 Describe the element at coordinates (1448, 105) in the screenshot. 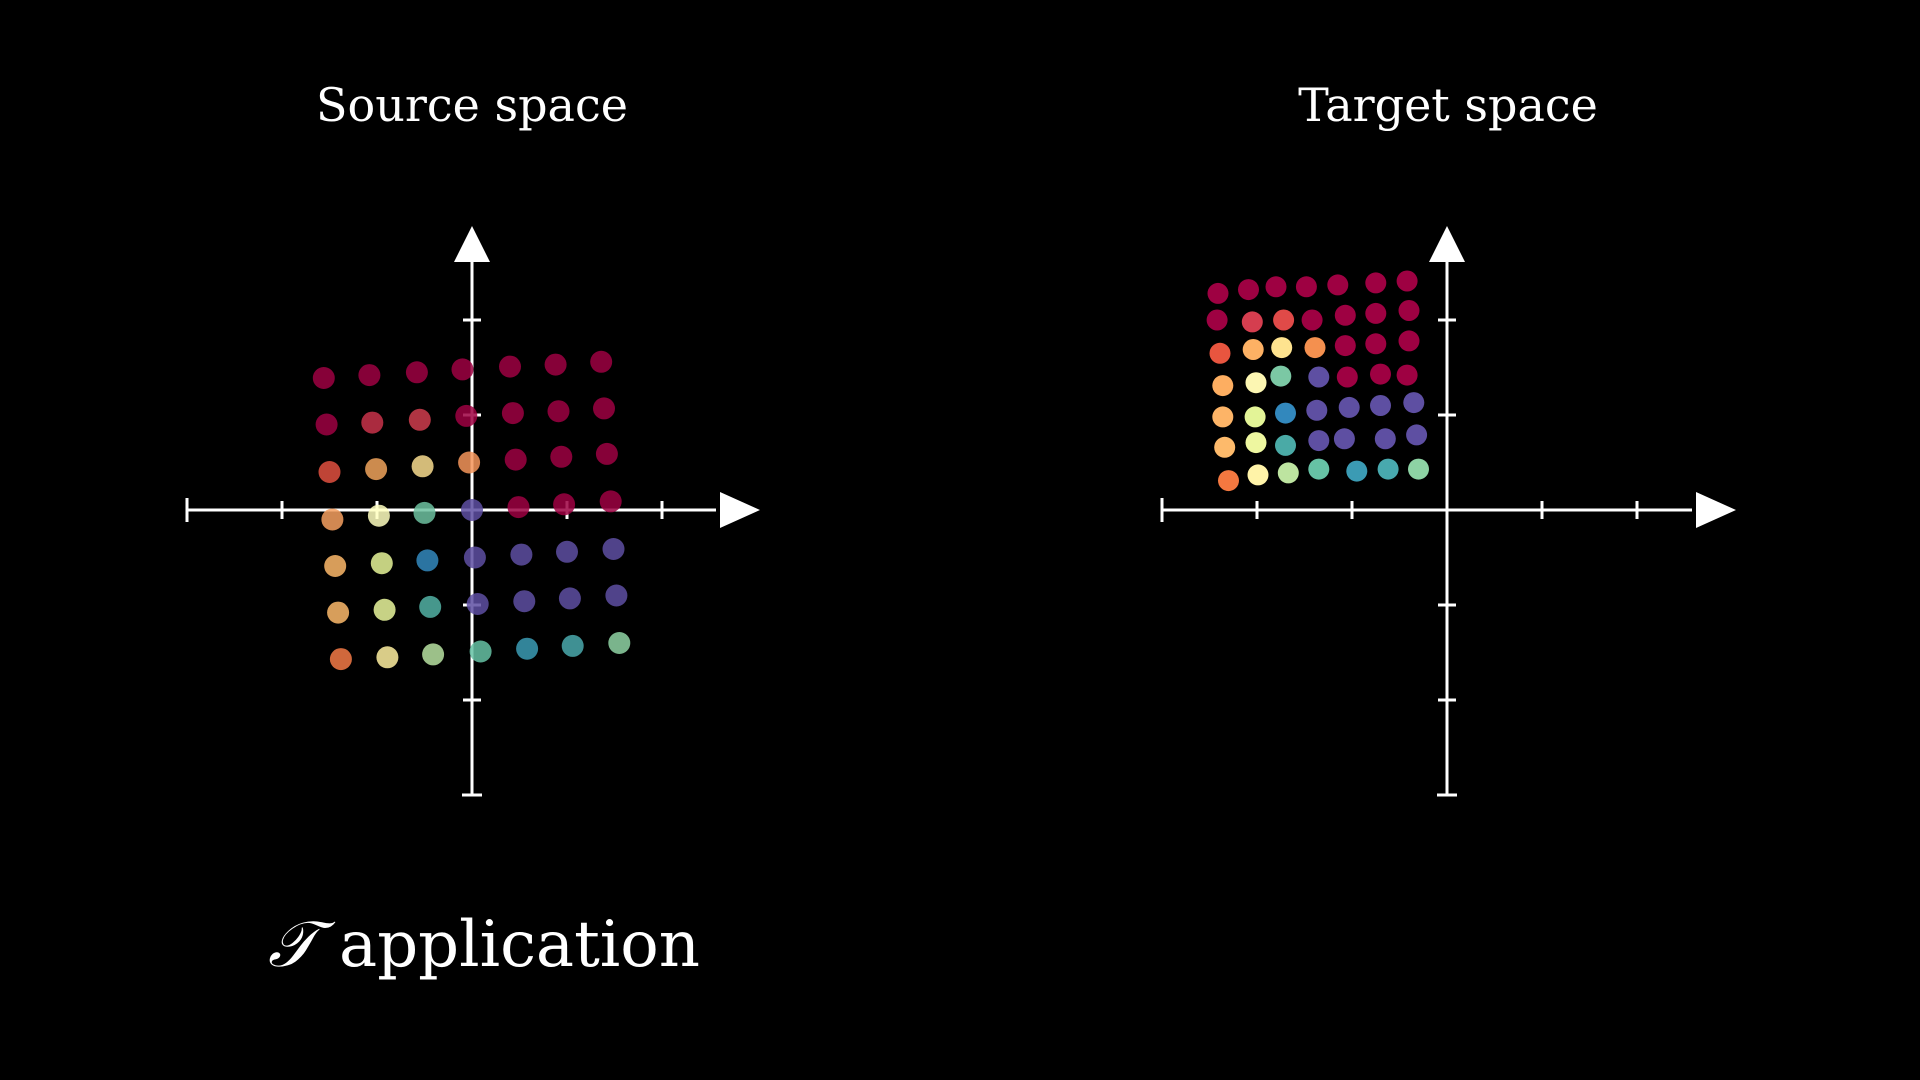

I see `target-space-title: Target space` at that location.